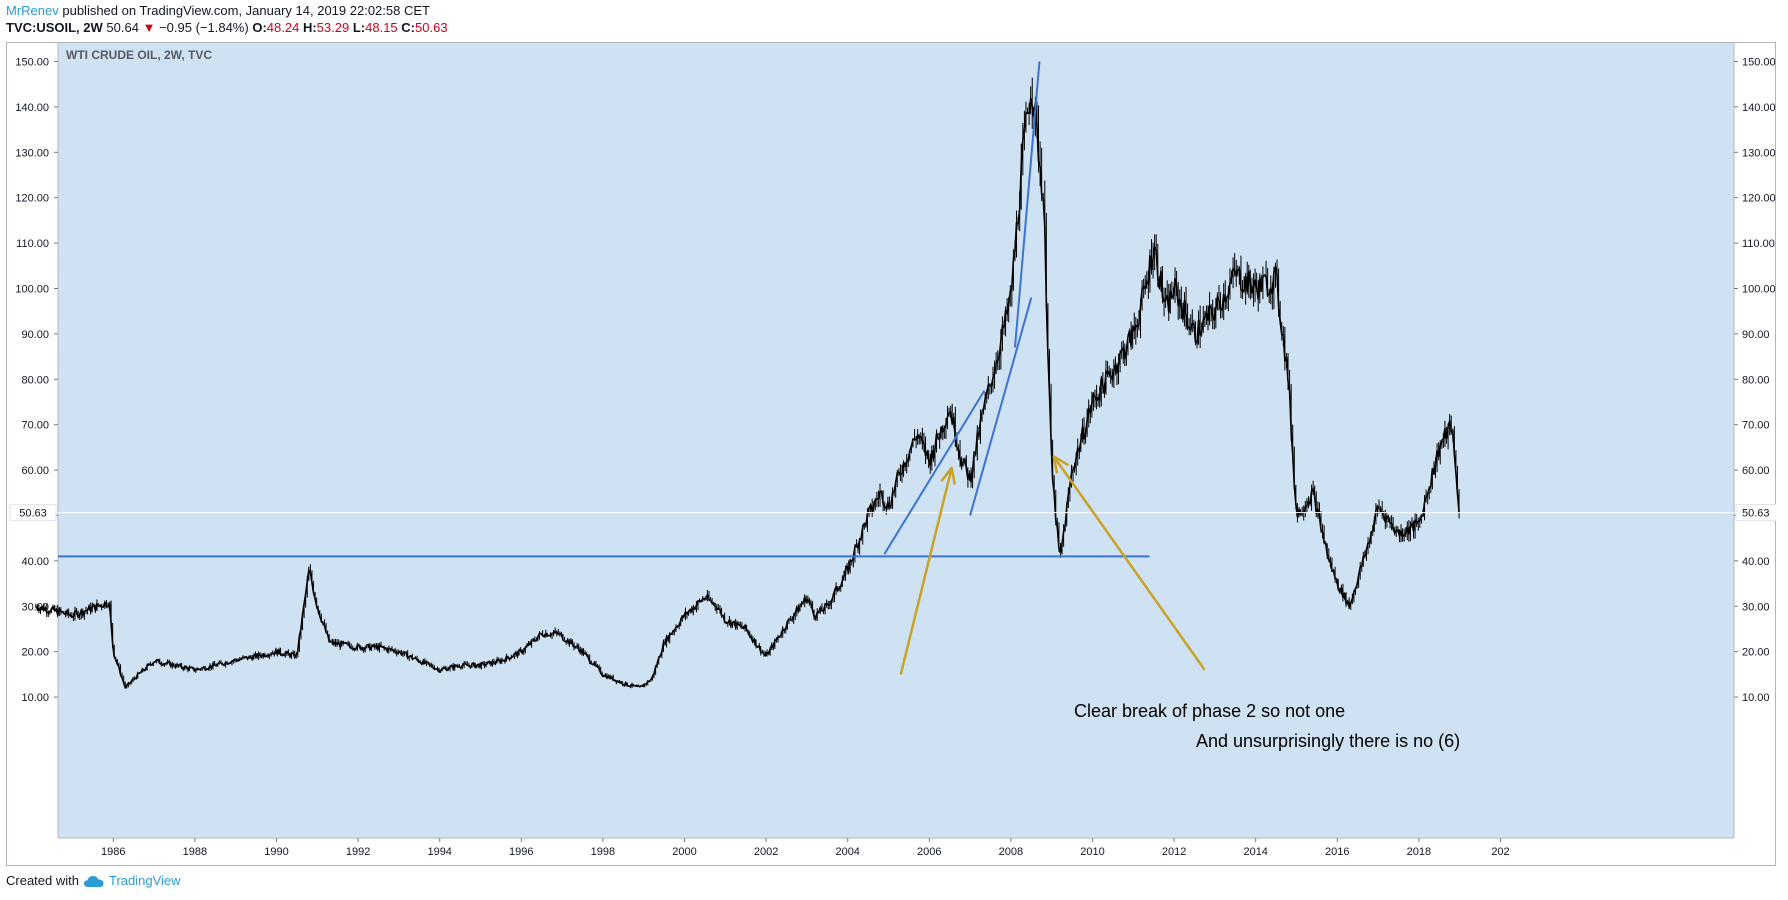  I want to click on x-tick-label: 1992, so click(358, 852).